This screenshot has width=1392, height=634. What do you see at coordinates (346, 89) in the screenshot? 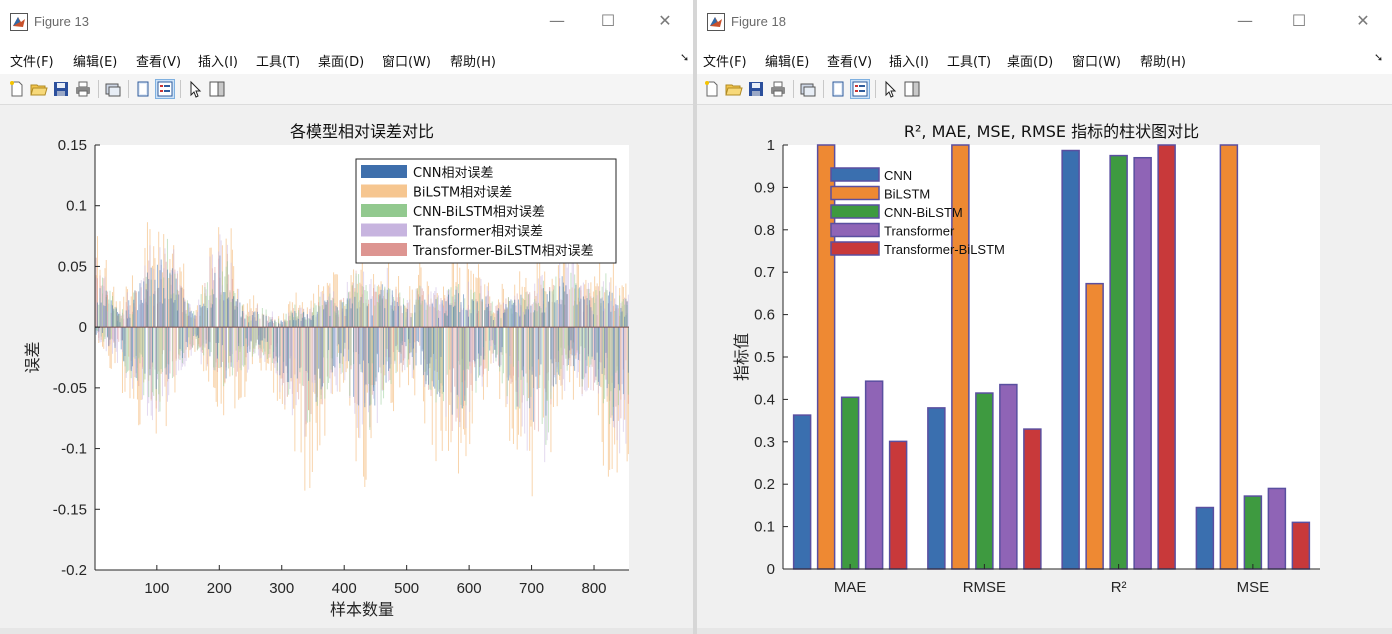
I see `toolbar` at bounding box center [346, 89].